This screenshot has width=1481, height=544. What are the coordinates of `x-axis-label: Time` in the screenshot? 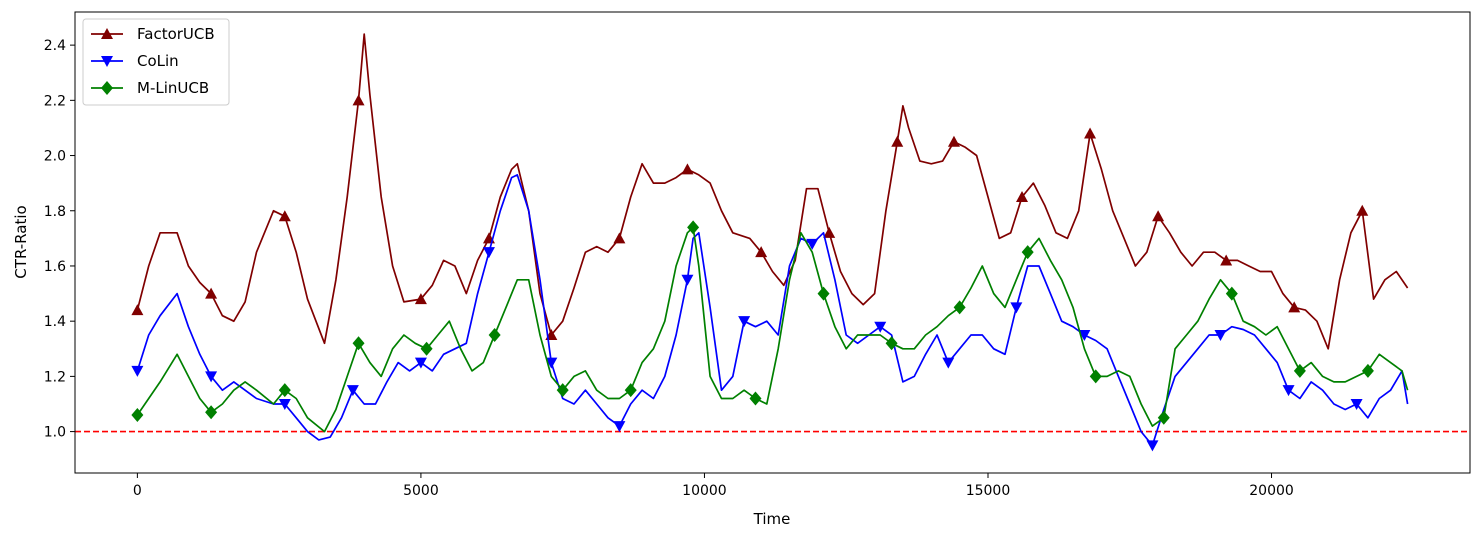 It's located at (772, 519).